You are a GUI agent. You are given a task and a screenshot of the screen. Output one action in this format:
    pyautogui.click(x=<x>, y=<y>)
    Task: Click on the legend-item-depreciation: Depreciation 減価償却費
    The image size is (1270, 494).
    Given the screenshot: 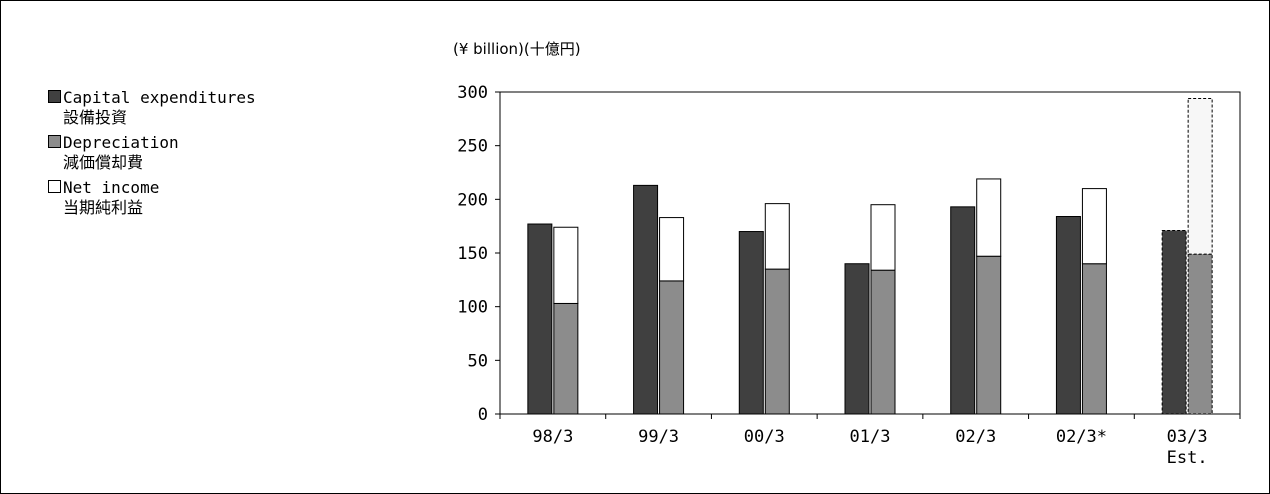 What is the action you would take?
    pyautogui.click(x=152, y=153)
    